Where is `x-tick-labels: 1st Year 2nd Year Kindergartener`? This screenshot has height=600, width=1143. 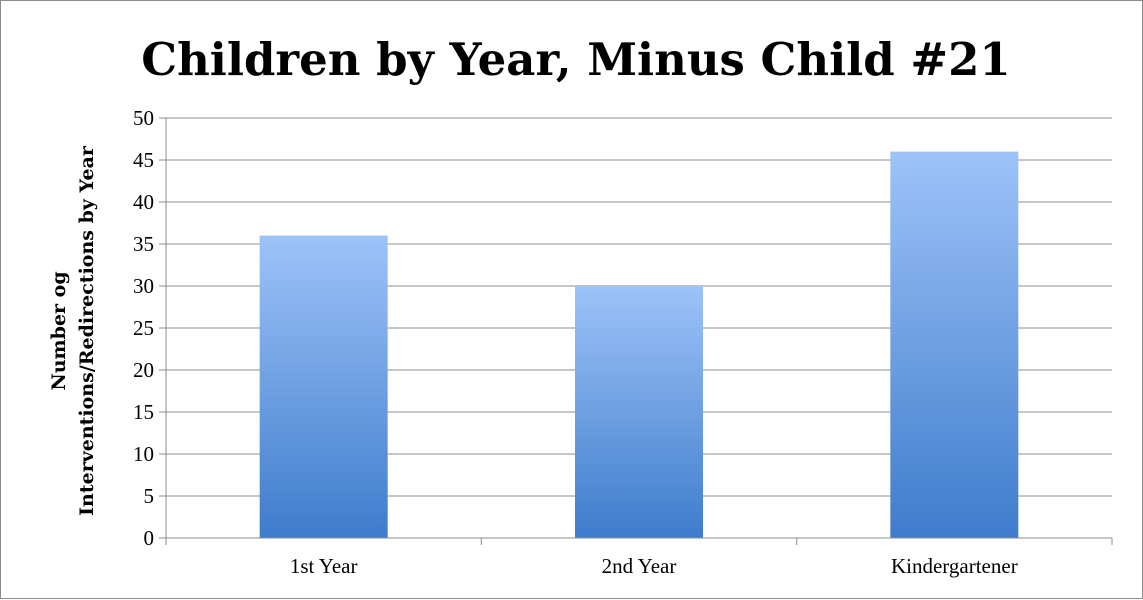
x-tick-labels: 1st Year 2nd Year Kindergartener is located at coordinates (654, 566).